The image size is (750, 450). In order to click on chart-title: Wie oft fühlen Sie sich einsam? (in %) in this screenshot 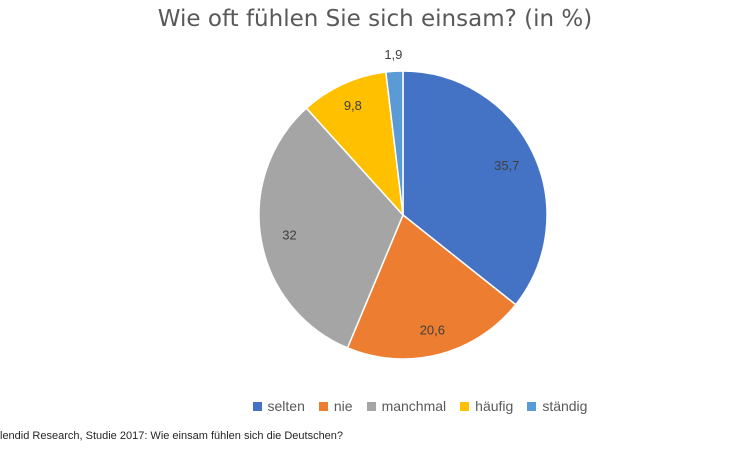, I will do `click(375, 19)`.